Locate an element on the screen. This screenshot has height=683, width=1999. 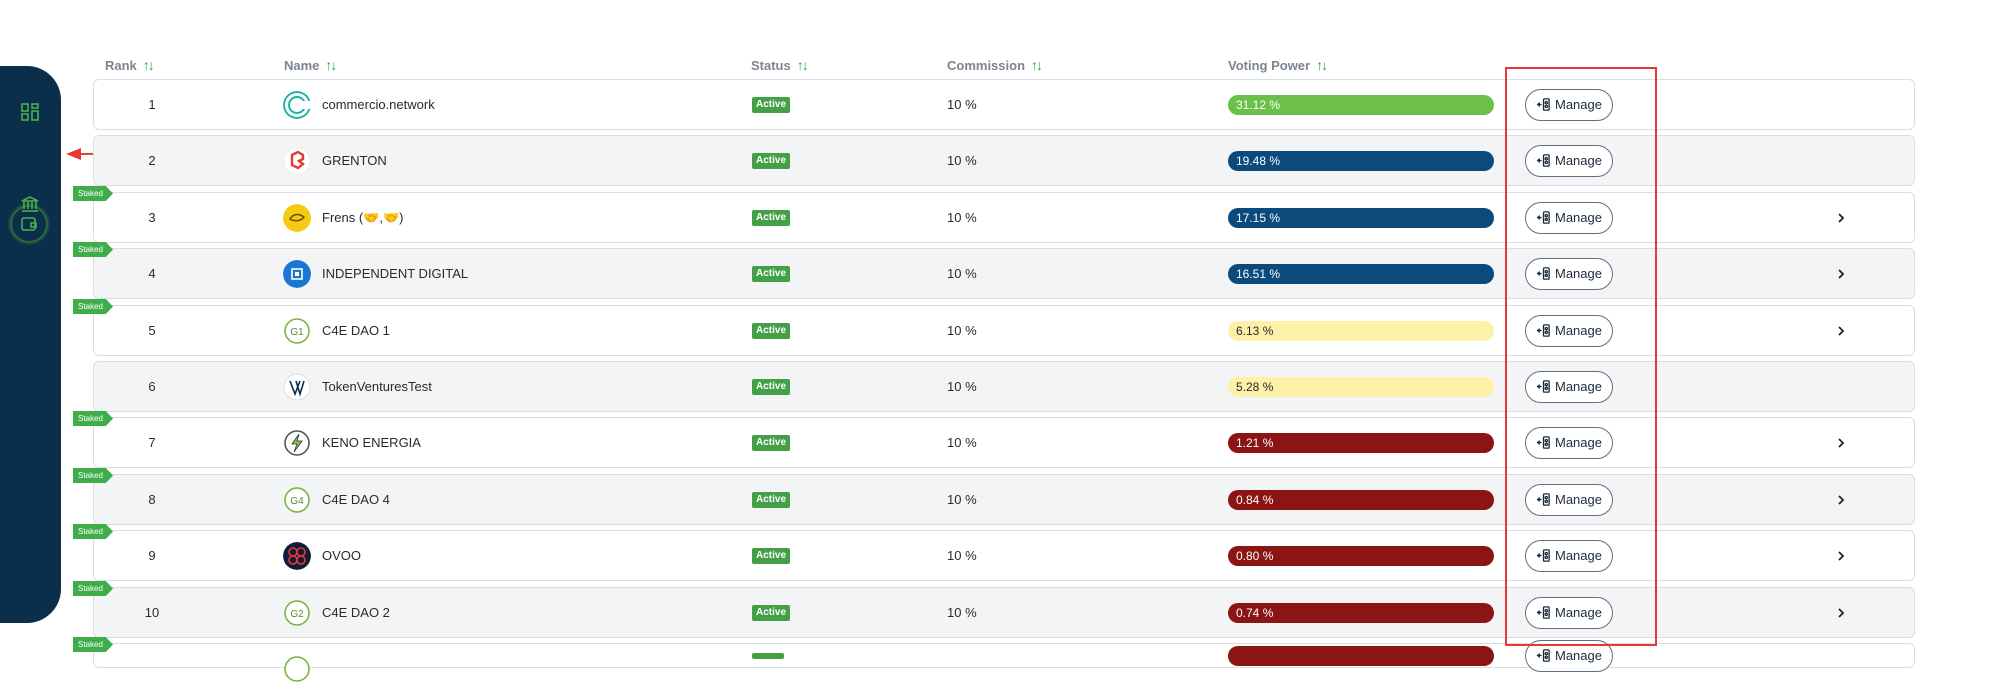
validator-name: INDEPENDENT DIGITAL is located at coordinates (395, 273).